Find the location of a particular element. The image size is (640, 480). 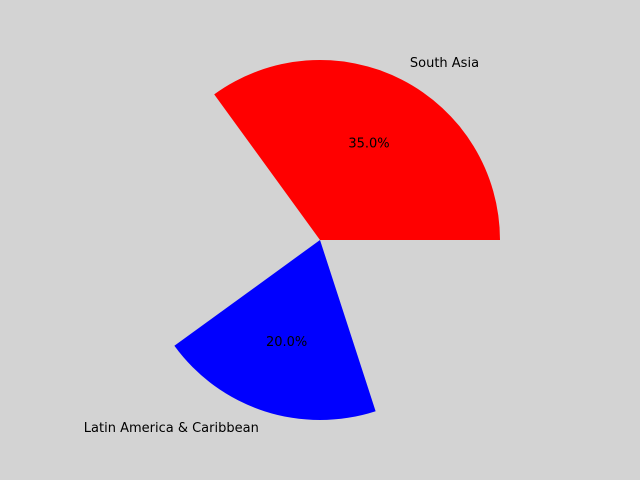

slice-label-0: South Asia is located at coordinates (444, 63).